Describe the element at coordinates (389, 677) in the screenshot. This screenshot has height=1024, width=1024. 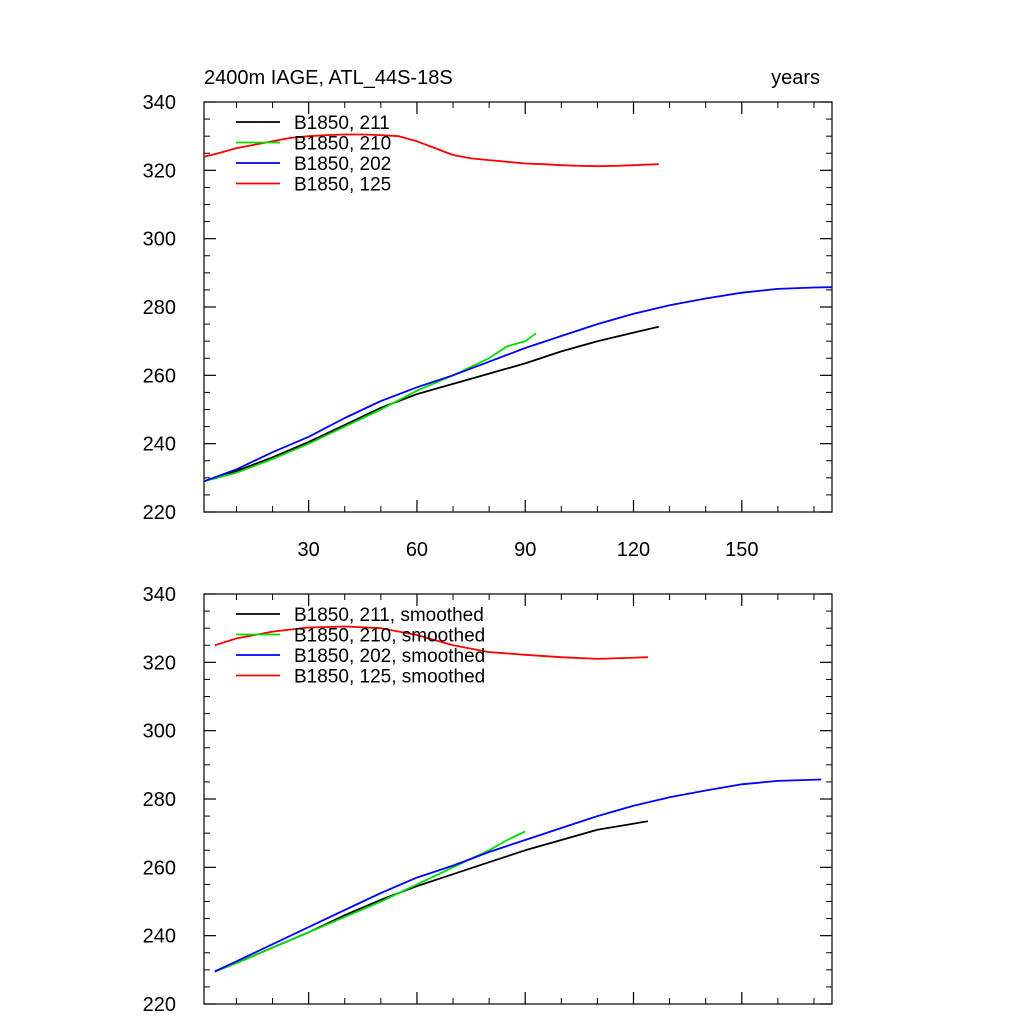
I see `legend-label: B1850, 125, smoothed` at that location.